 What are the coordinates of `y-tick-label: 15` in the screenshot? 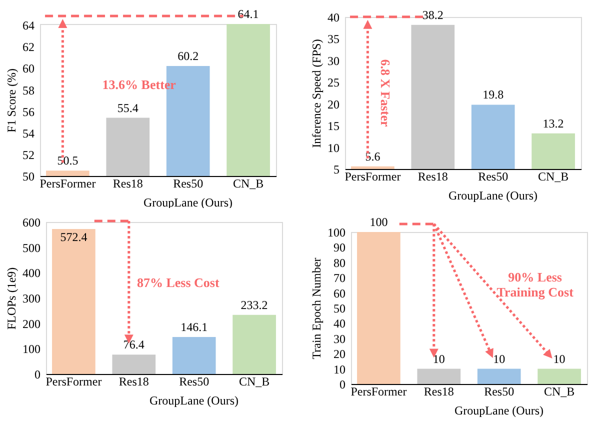 It's located at (334, 126).